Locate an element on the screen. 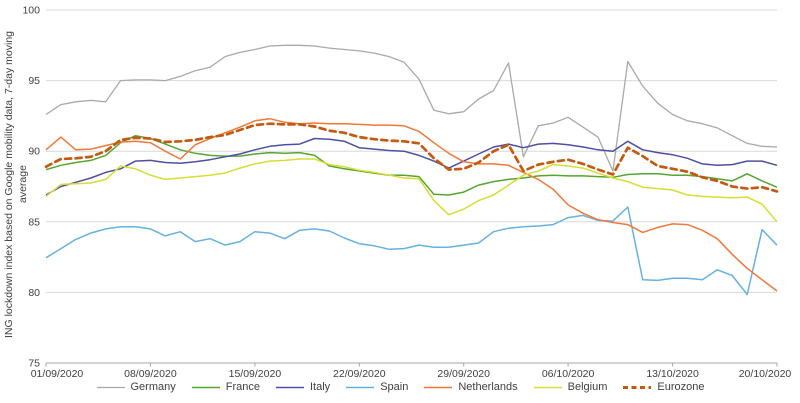 The width and height of the screenshot is (800, 403). x-tick-label: 29/09/2020 is located at coordinates (463, 374).